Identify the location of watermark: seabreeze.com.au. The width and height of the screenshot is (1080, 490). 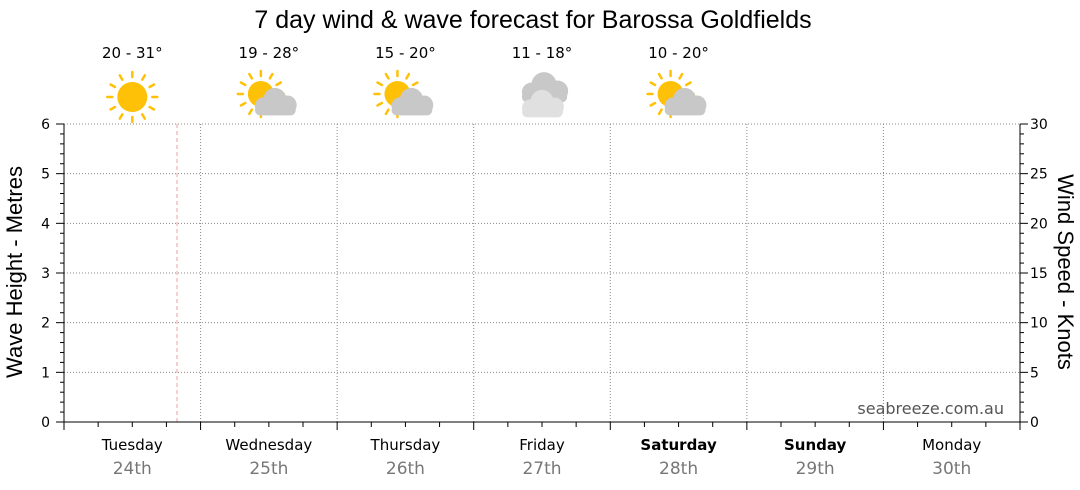
(930, 408).